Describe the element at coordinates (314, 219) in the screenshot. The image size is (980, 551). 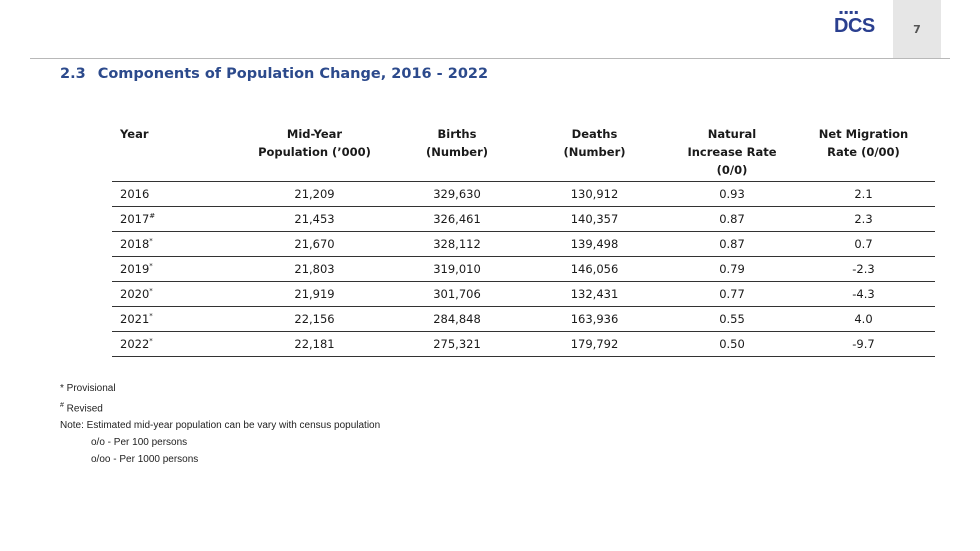
I see `population-cell: 21,453` at that location.